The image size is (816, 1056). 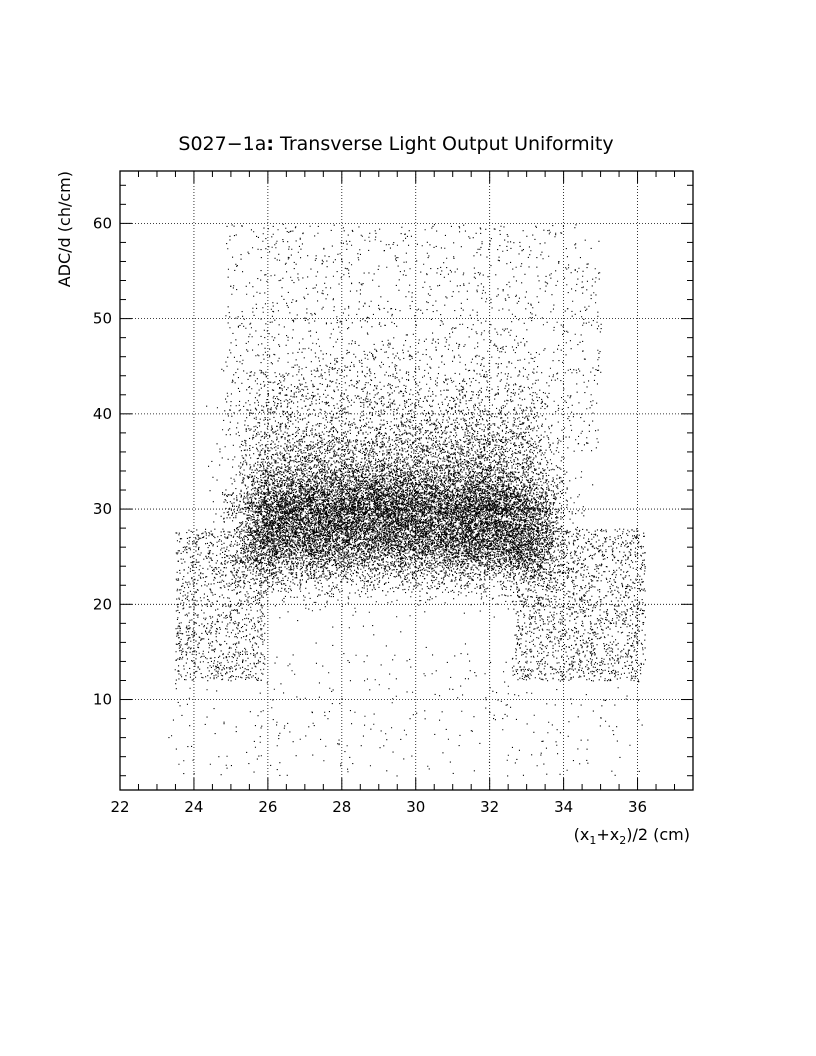 I want to click on x-tick-label: 34, so click(x=563, y=807).